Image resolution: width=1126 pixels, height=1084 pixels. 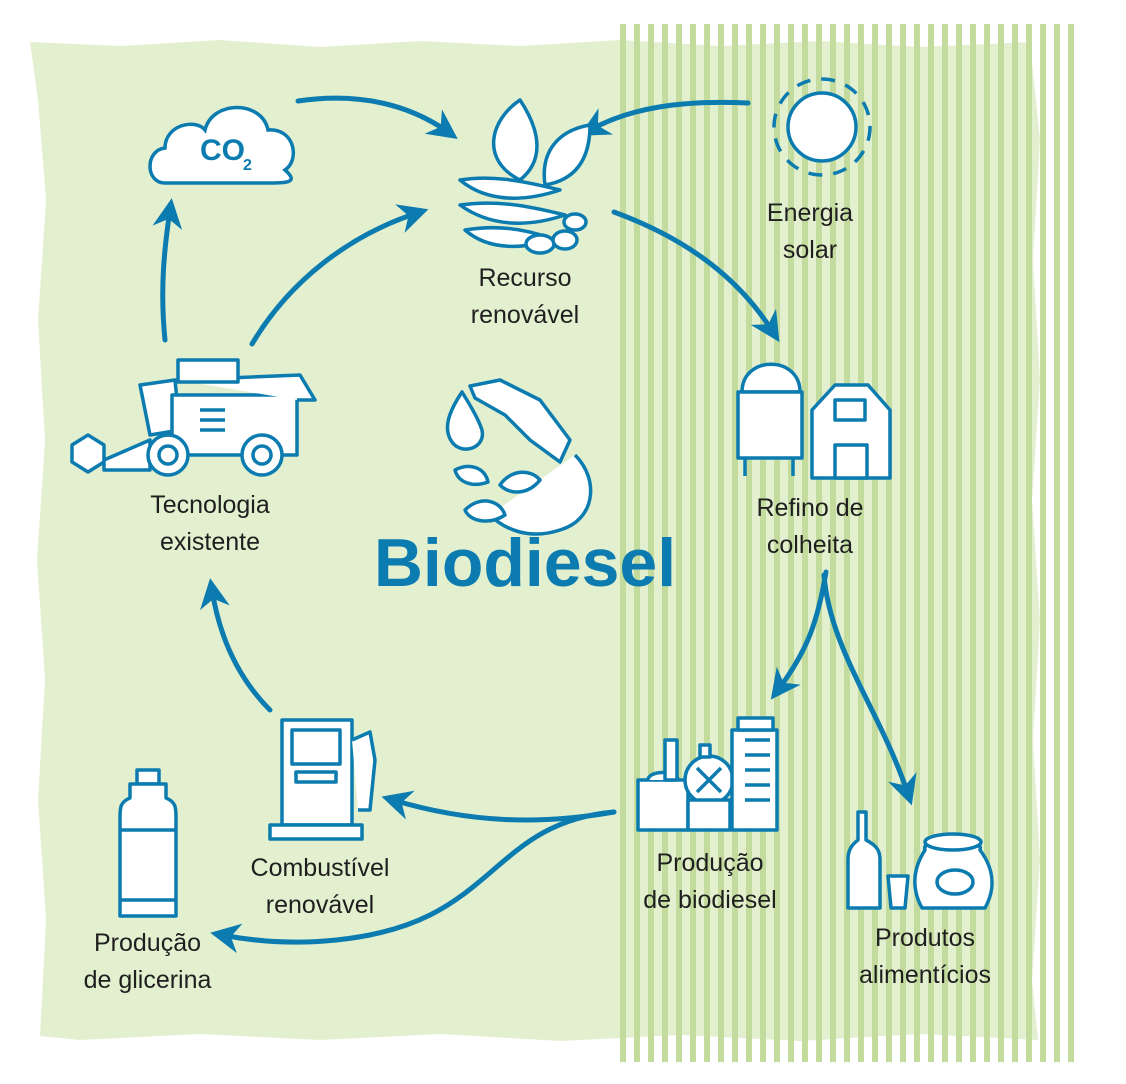 I want to click on node-label-line: Combustível, so click(x=320, y=868).